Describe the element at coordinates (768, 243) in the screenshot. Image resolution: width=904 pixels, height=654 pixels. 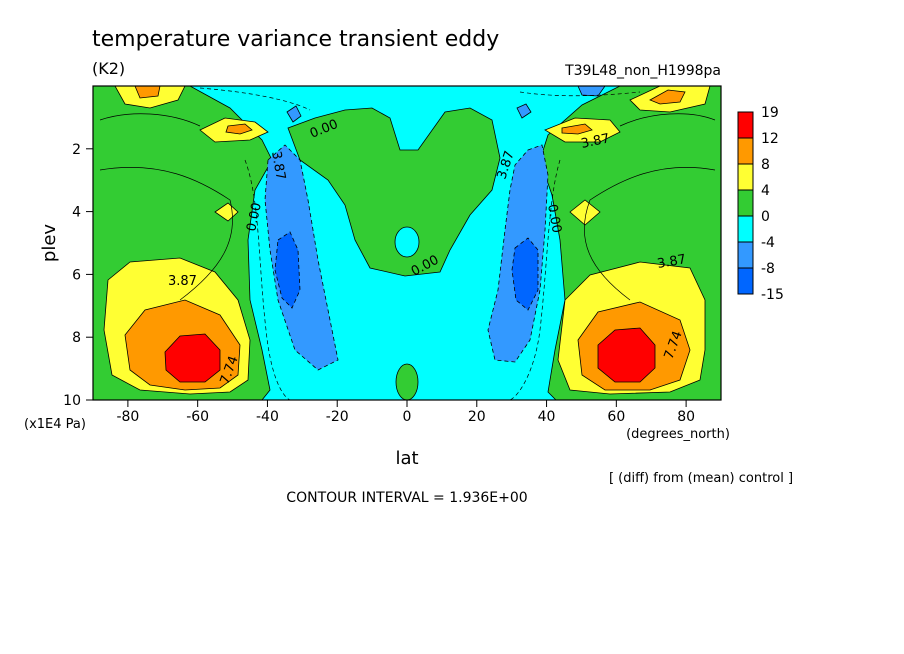
I see `colorbar-label: -4` at that location.